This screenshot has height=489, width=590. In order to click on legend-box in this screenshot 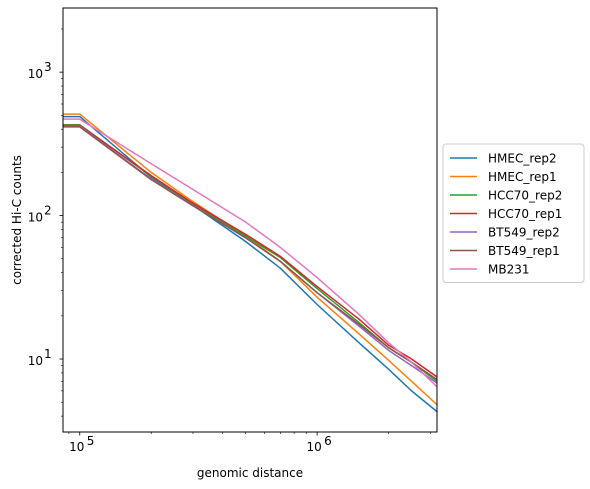, I will do `click(513, 213)`.